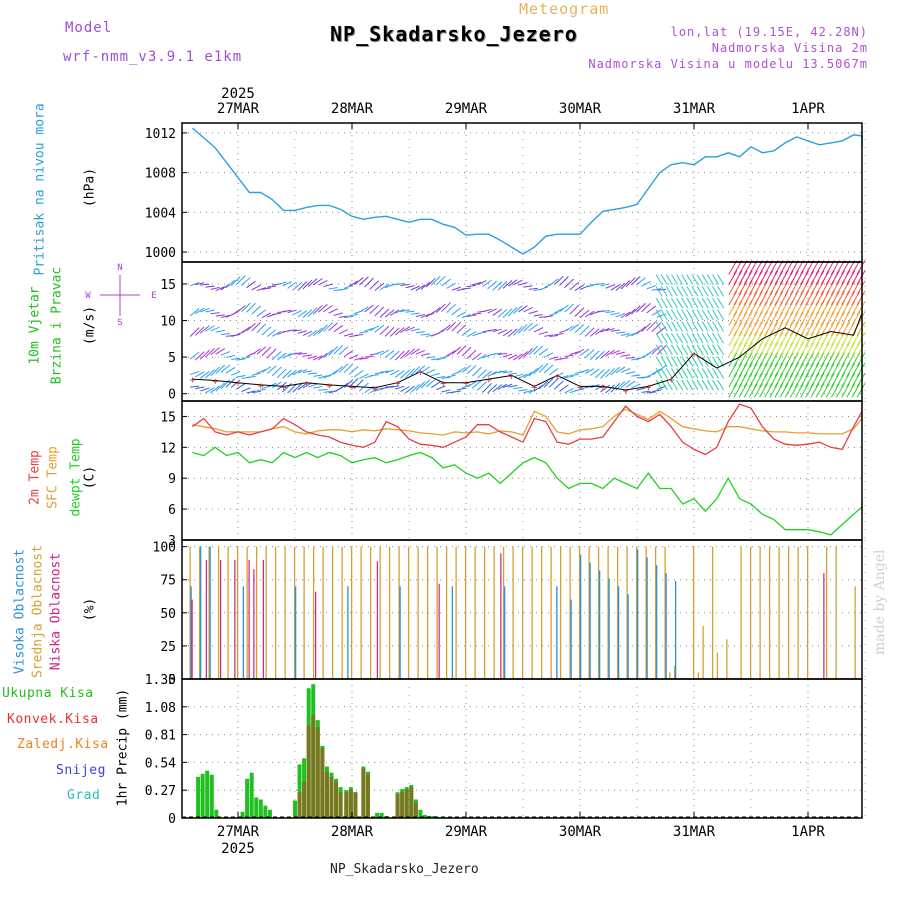  I want to click on y-tick-label: 1.35, so click(160, 680).